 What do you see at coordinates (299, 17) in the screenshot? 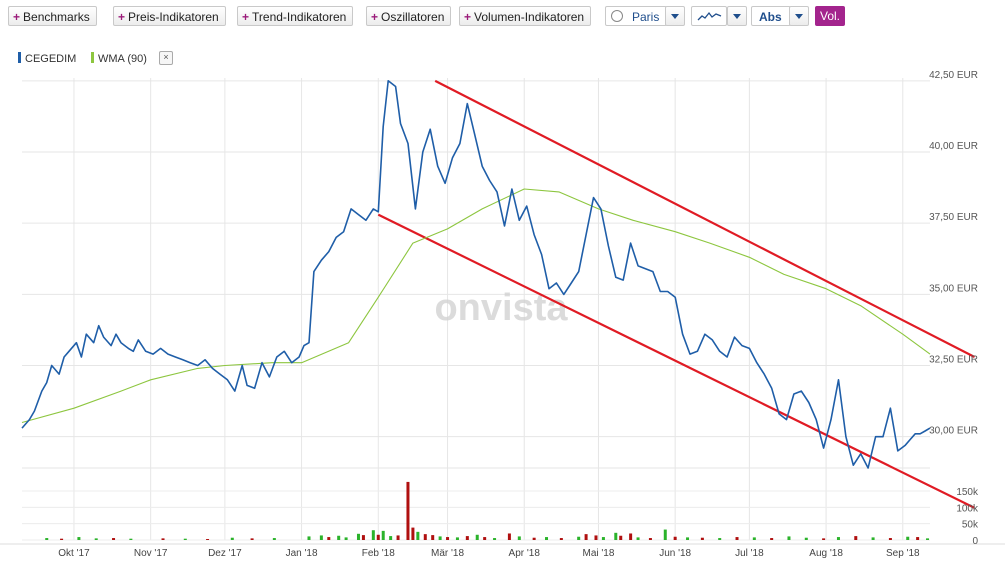
I see `trend-indikatoren-label: Trend-Indikatoren` at bounding box center [299, 17].